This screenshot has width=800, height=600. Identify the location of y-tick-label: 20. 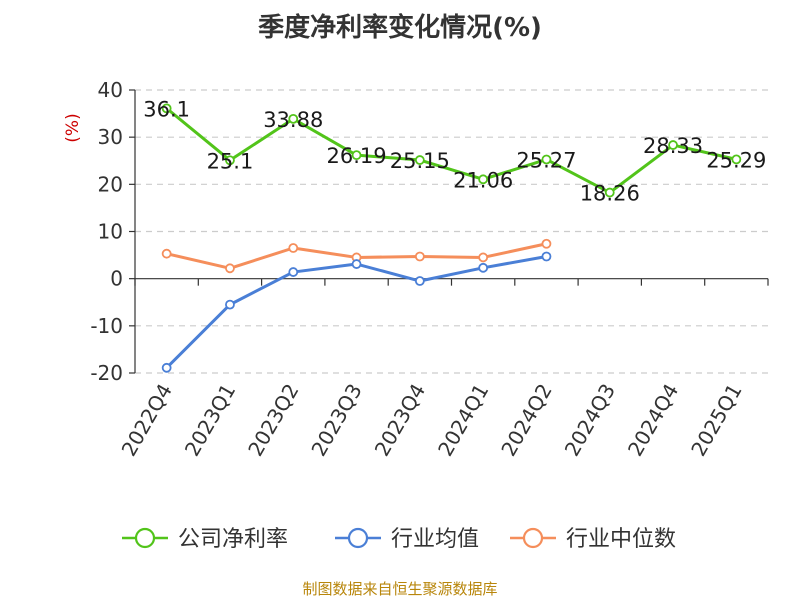
(110, 184).